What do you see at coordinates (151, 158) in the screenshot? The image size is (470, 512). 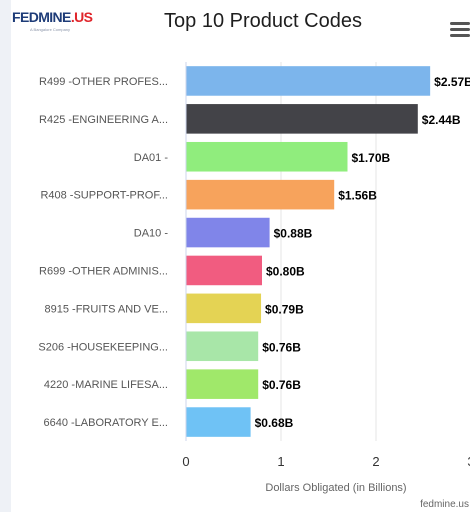 I see `category-label: DA01 -` at bounding box center [151, 158].